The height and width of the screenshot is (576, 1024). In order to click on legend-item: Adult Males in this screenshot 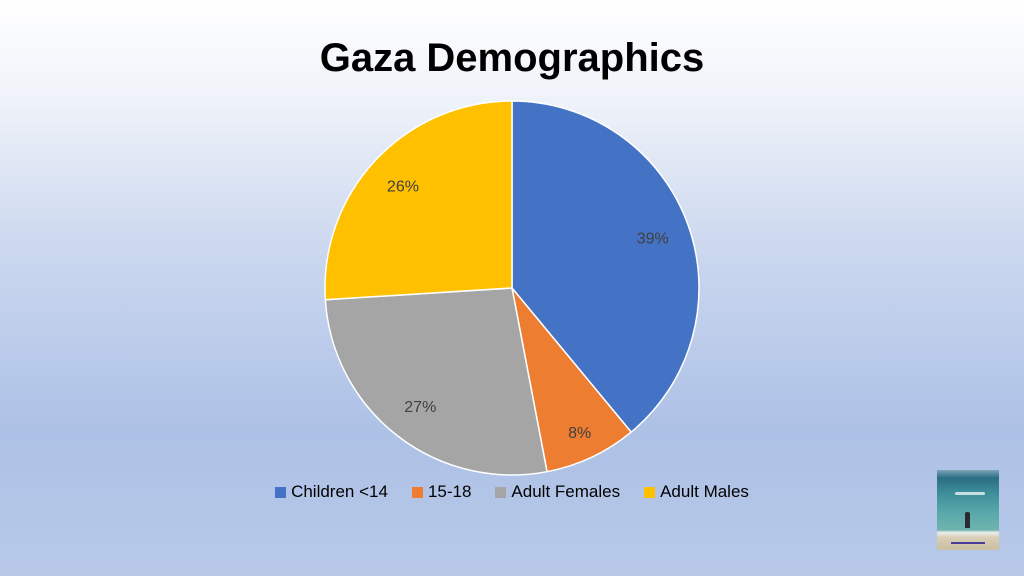, I will do `click(696, 492)`.